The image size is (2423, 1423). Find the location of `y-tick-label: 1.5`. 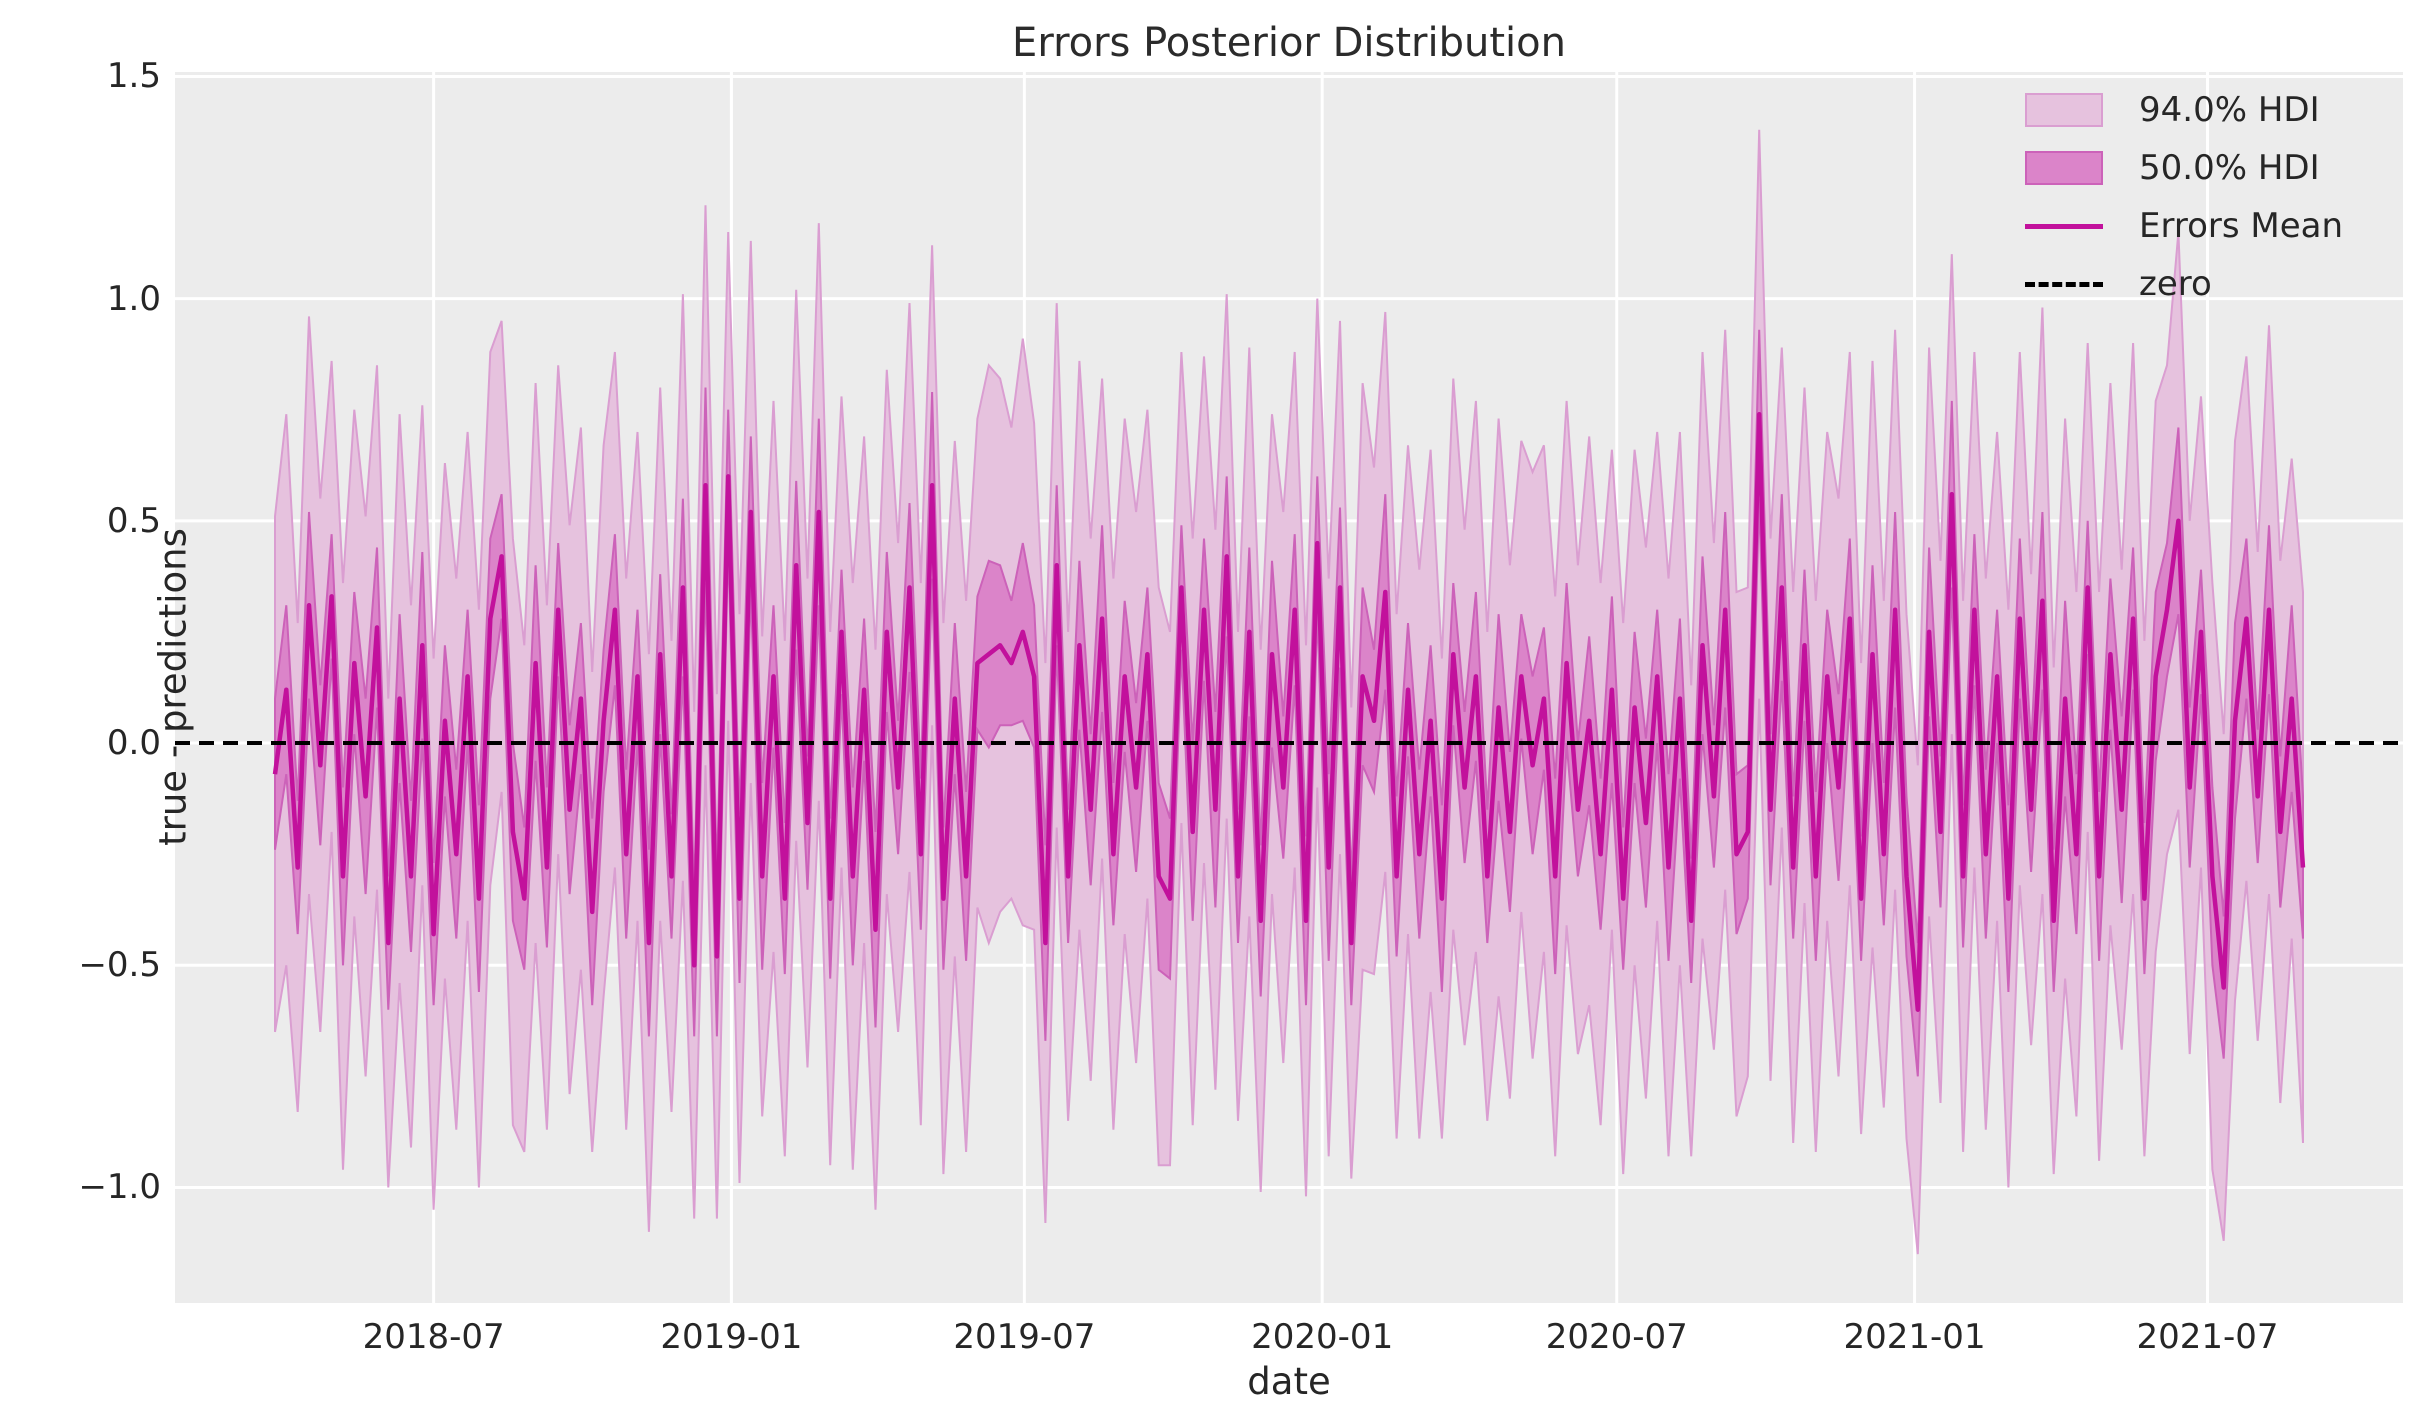

y-tick-label: 1.5 is located at coordinates (133, 76).